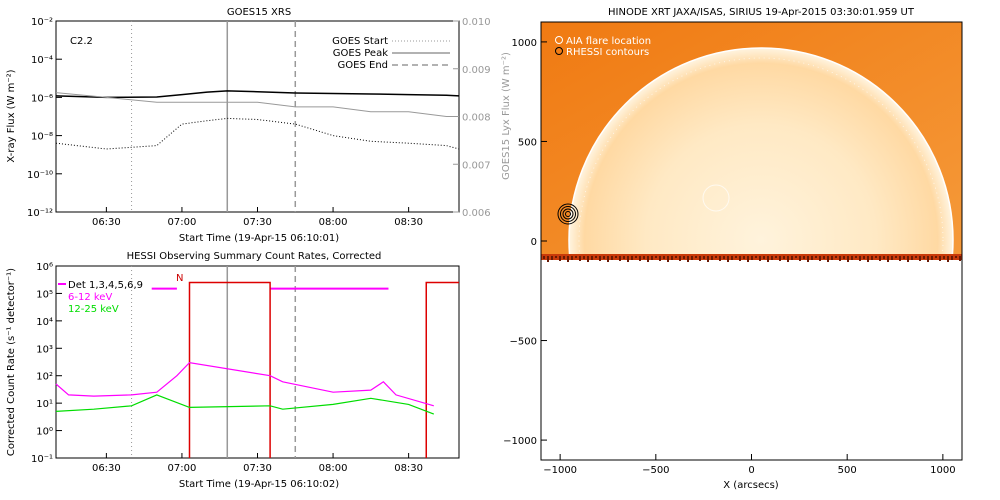 This screenshot has height=500, width=1000. I want to click on rhessi-contour, so click(568, 214).